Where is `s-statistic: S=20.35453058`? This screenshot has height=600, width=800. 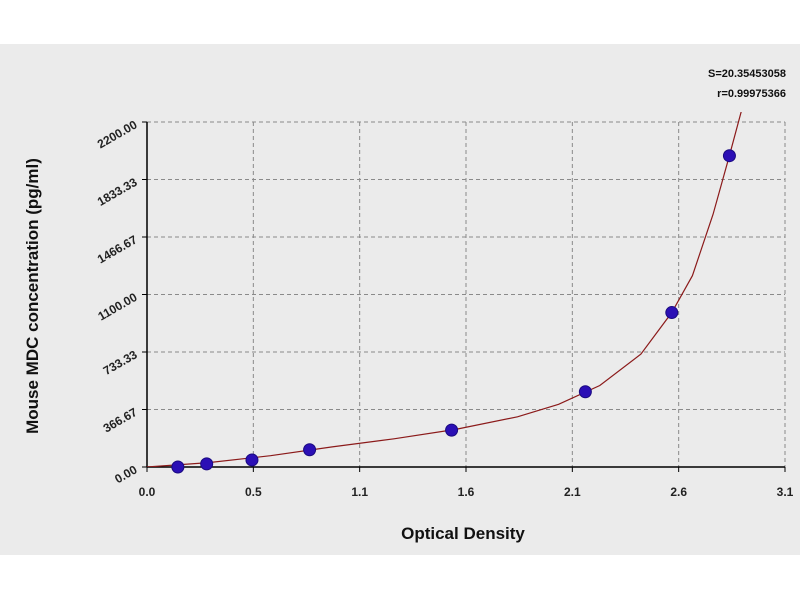
s-statistic: S=20.35453058 is located at coordinates (747, 74).